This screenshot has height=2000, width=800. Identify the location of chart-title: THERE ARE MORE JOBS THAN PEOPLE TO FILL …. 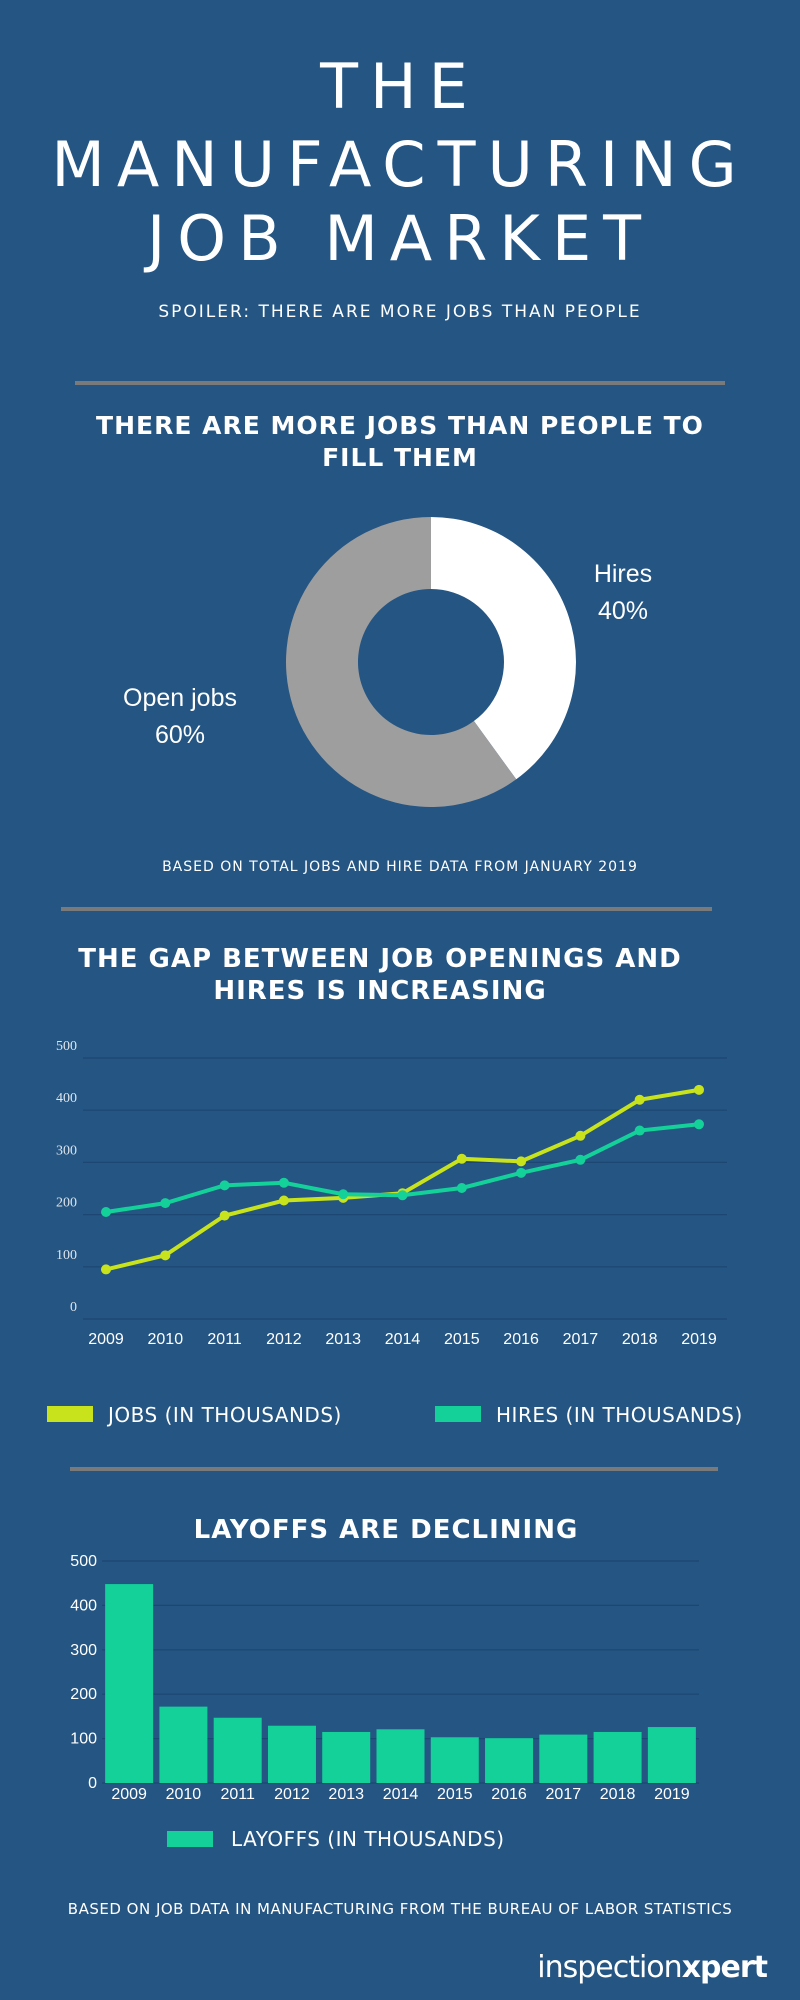
(400, 441).